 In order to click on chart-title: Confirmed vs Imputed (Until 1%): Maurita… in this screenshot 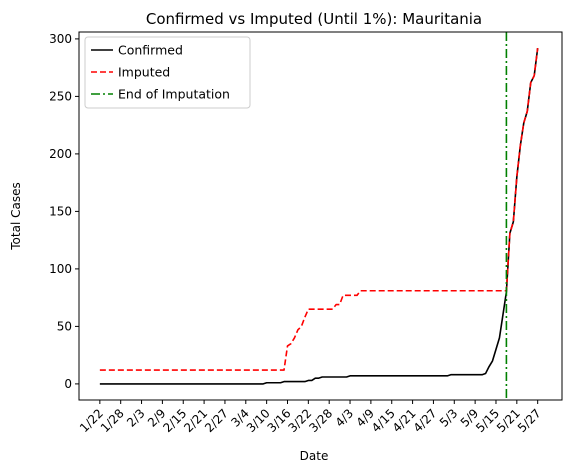, I will do `click(314, 19)`.